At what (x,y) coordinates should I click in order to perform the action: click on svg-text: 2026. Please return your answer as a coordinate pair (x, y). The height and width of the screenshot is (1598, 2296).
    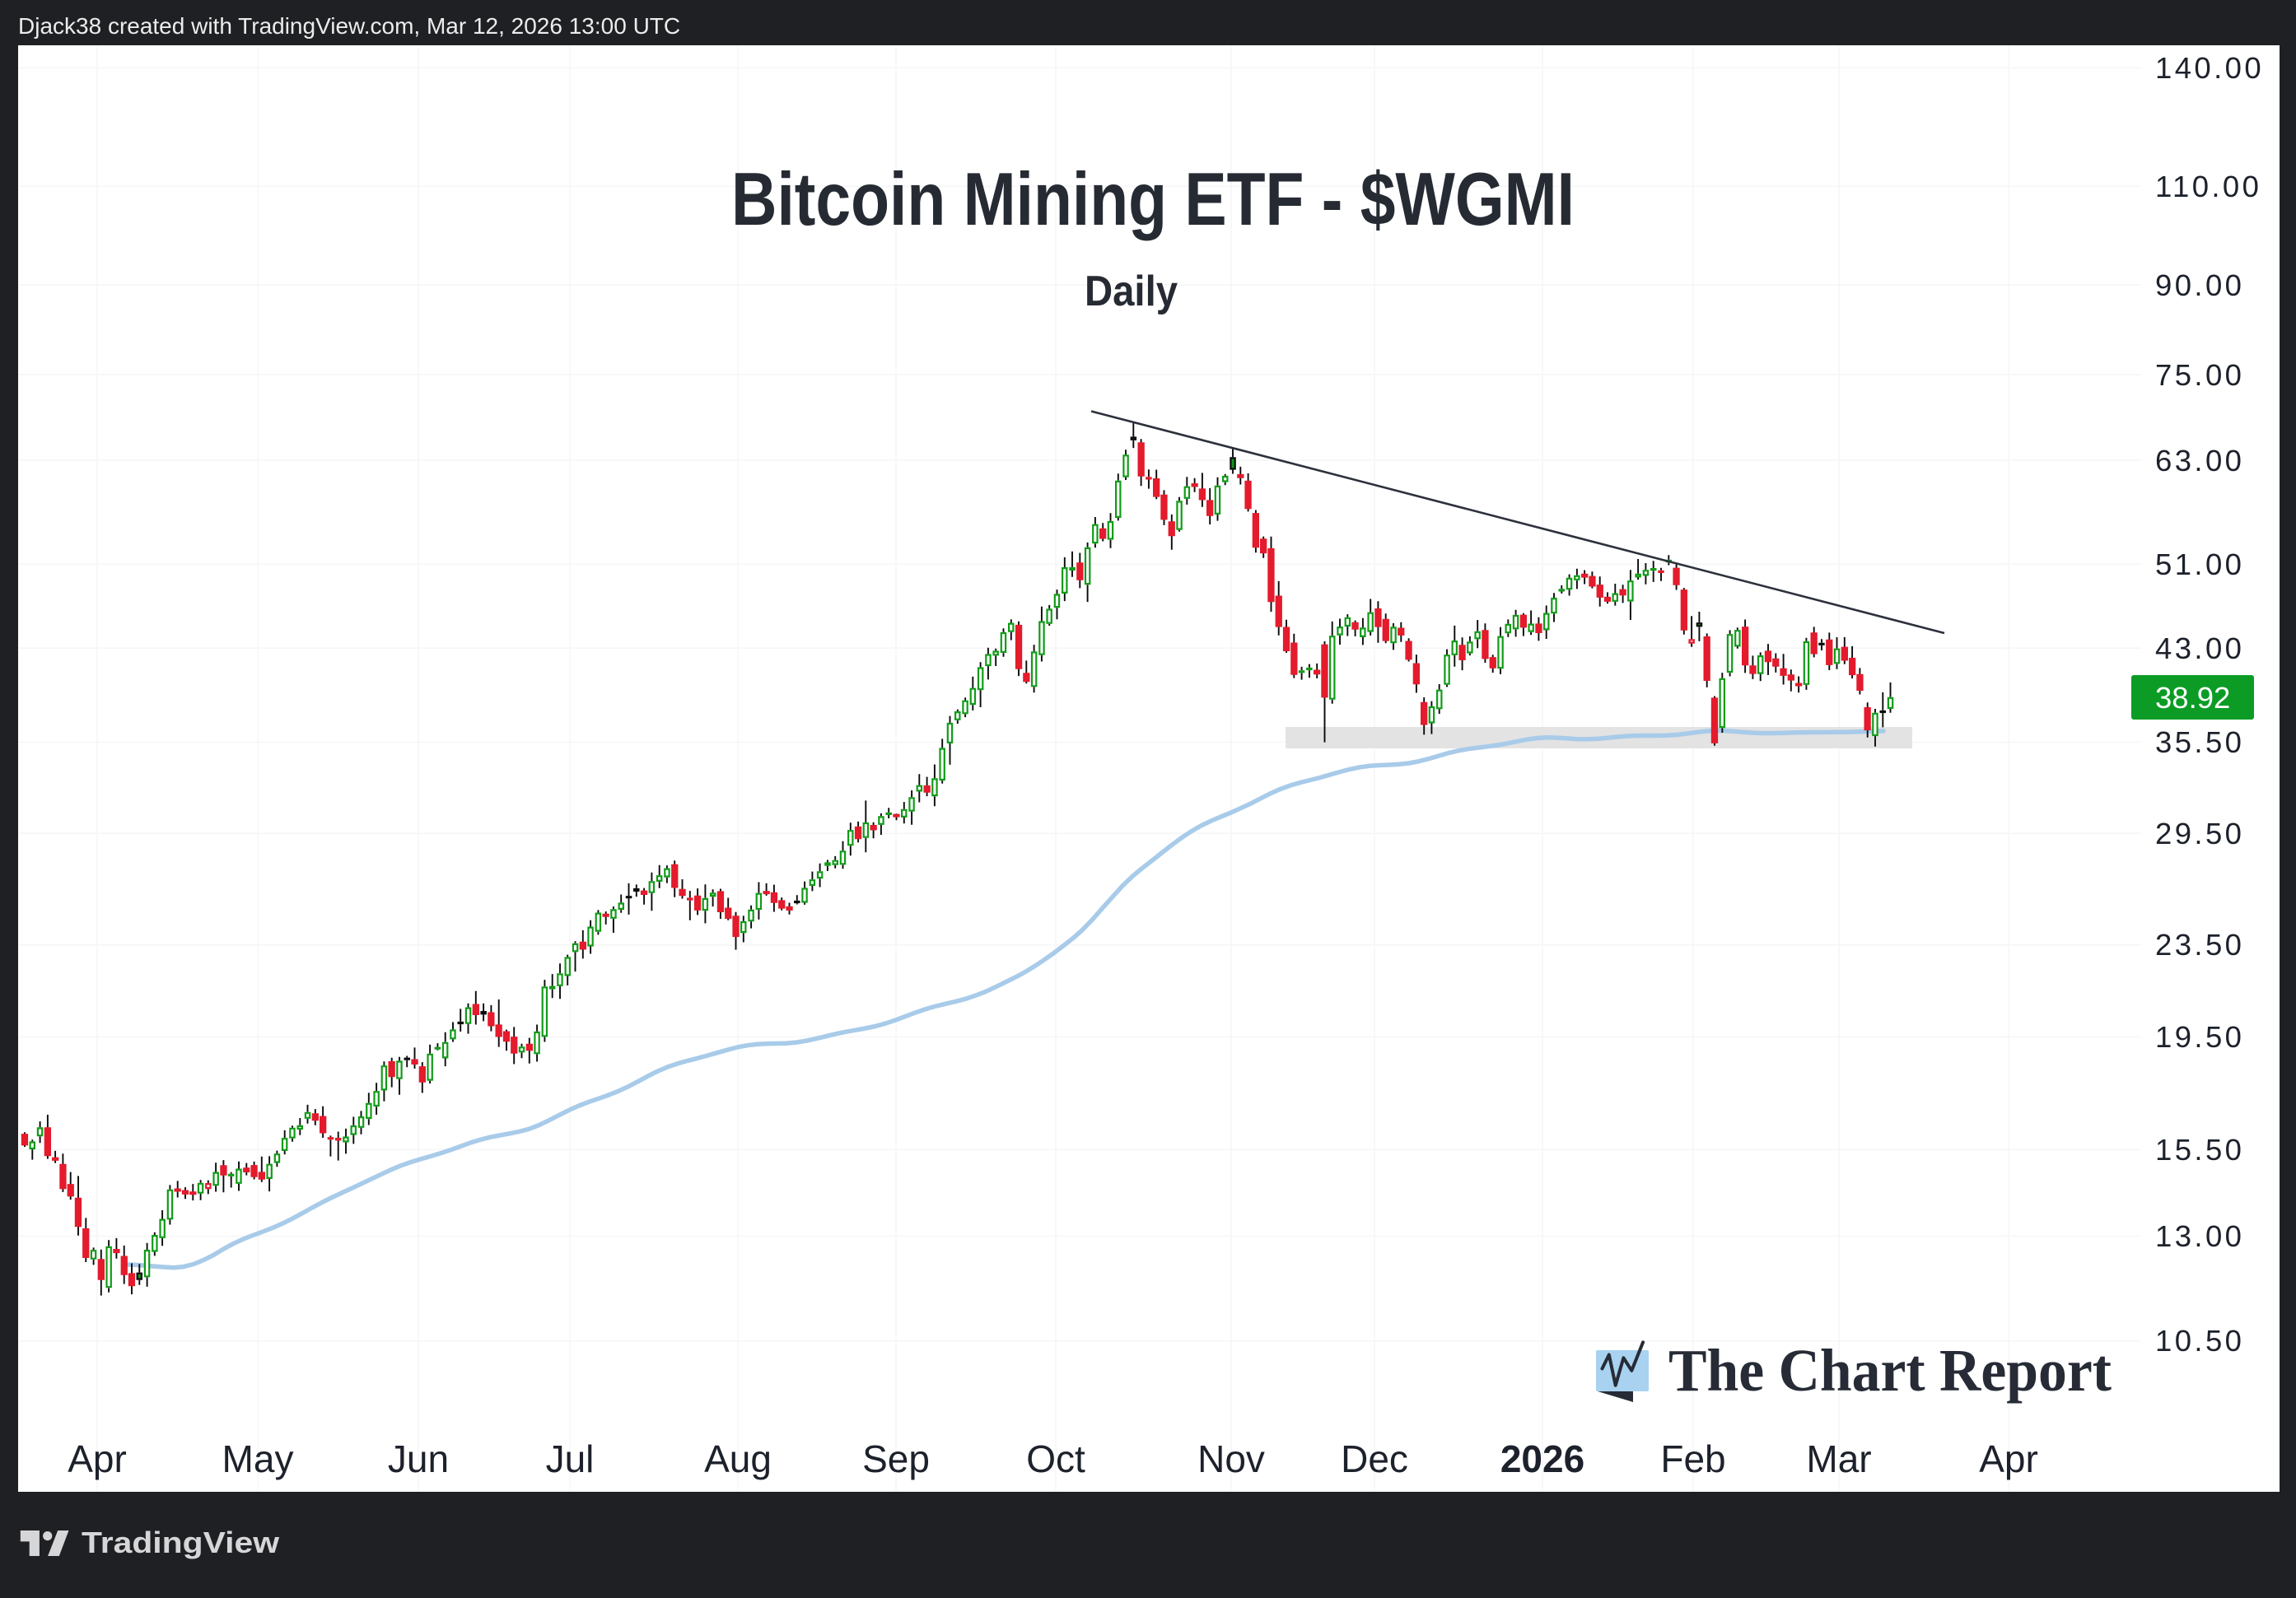
    Looking at the image, I should click on (1542, 1458).